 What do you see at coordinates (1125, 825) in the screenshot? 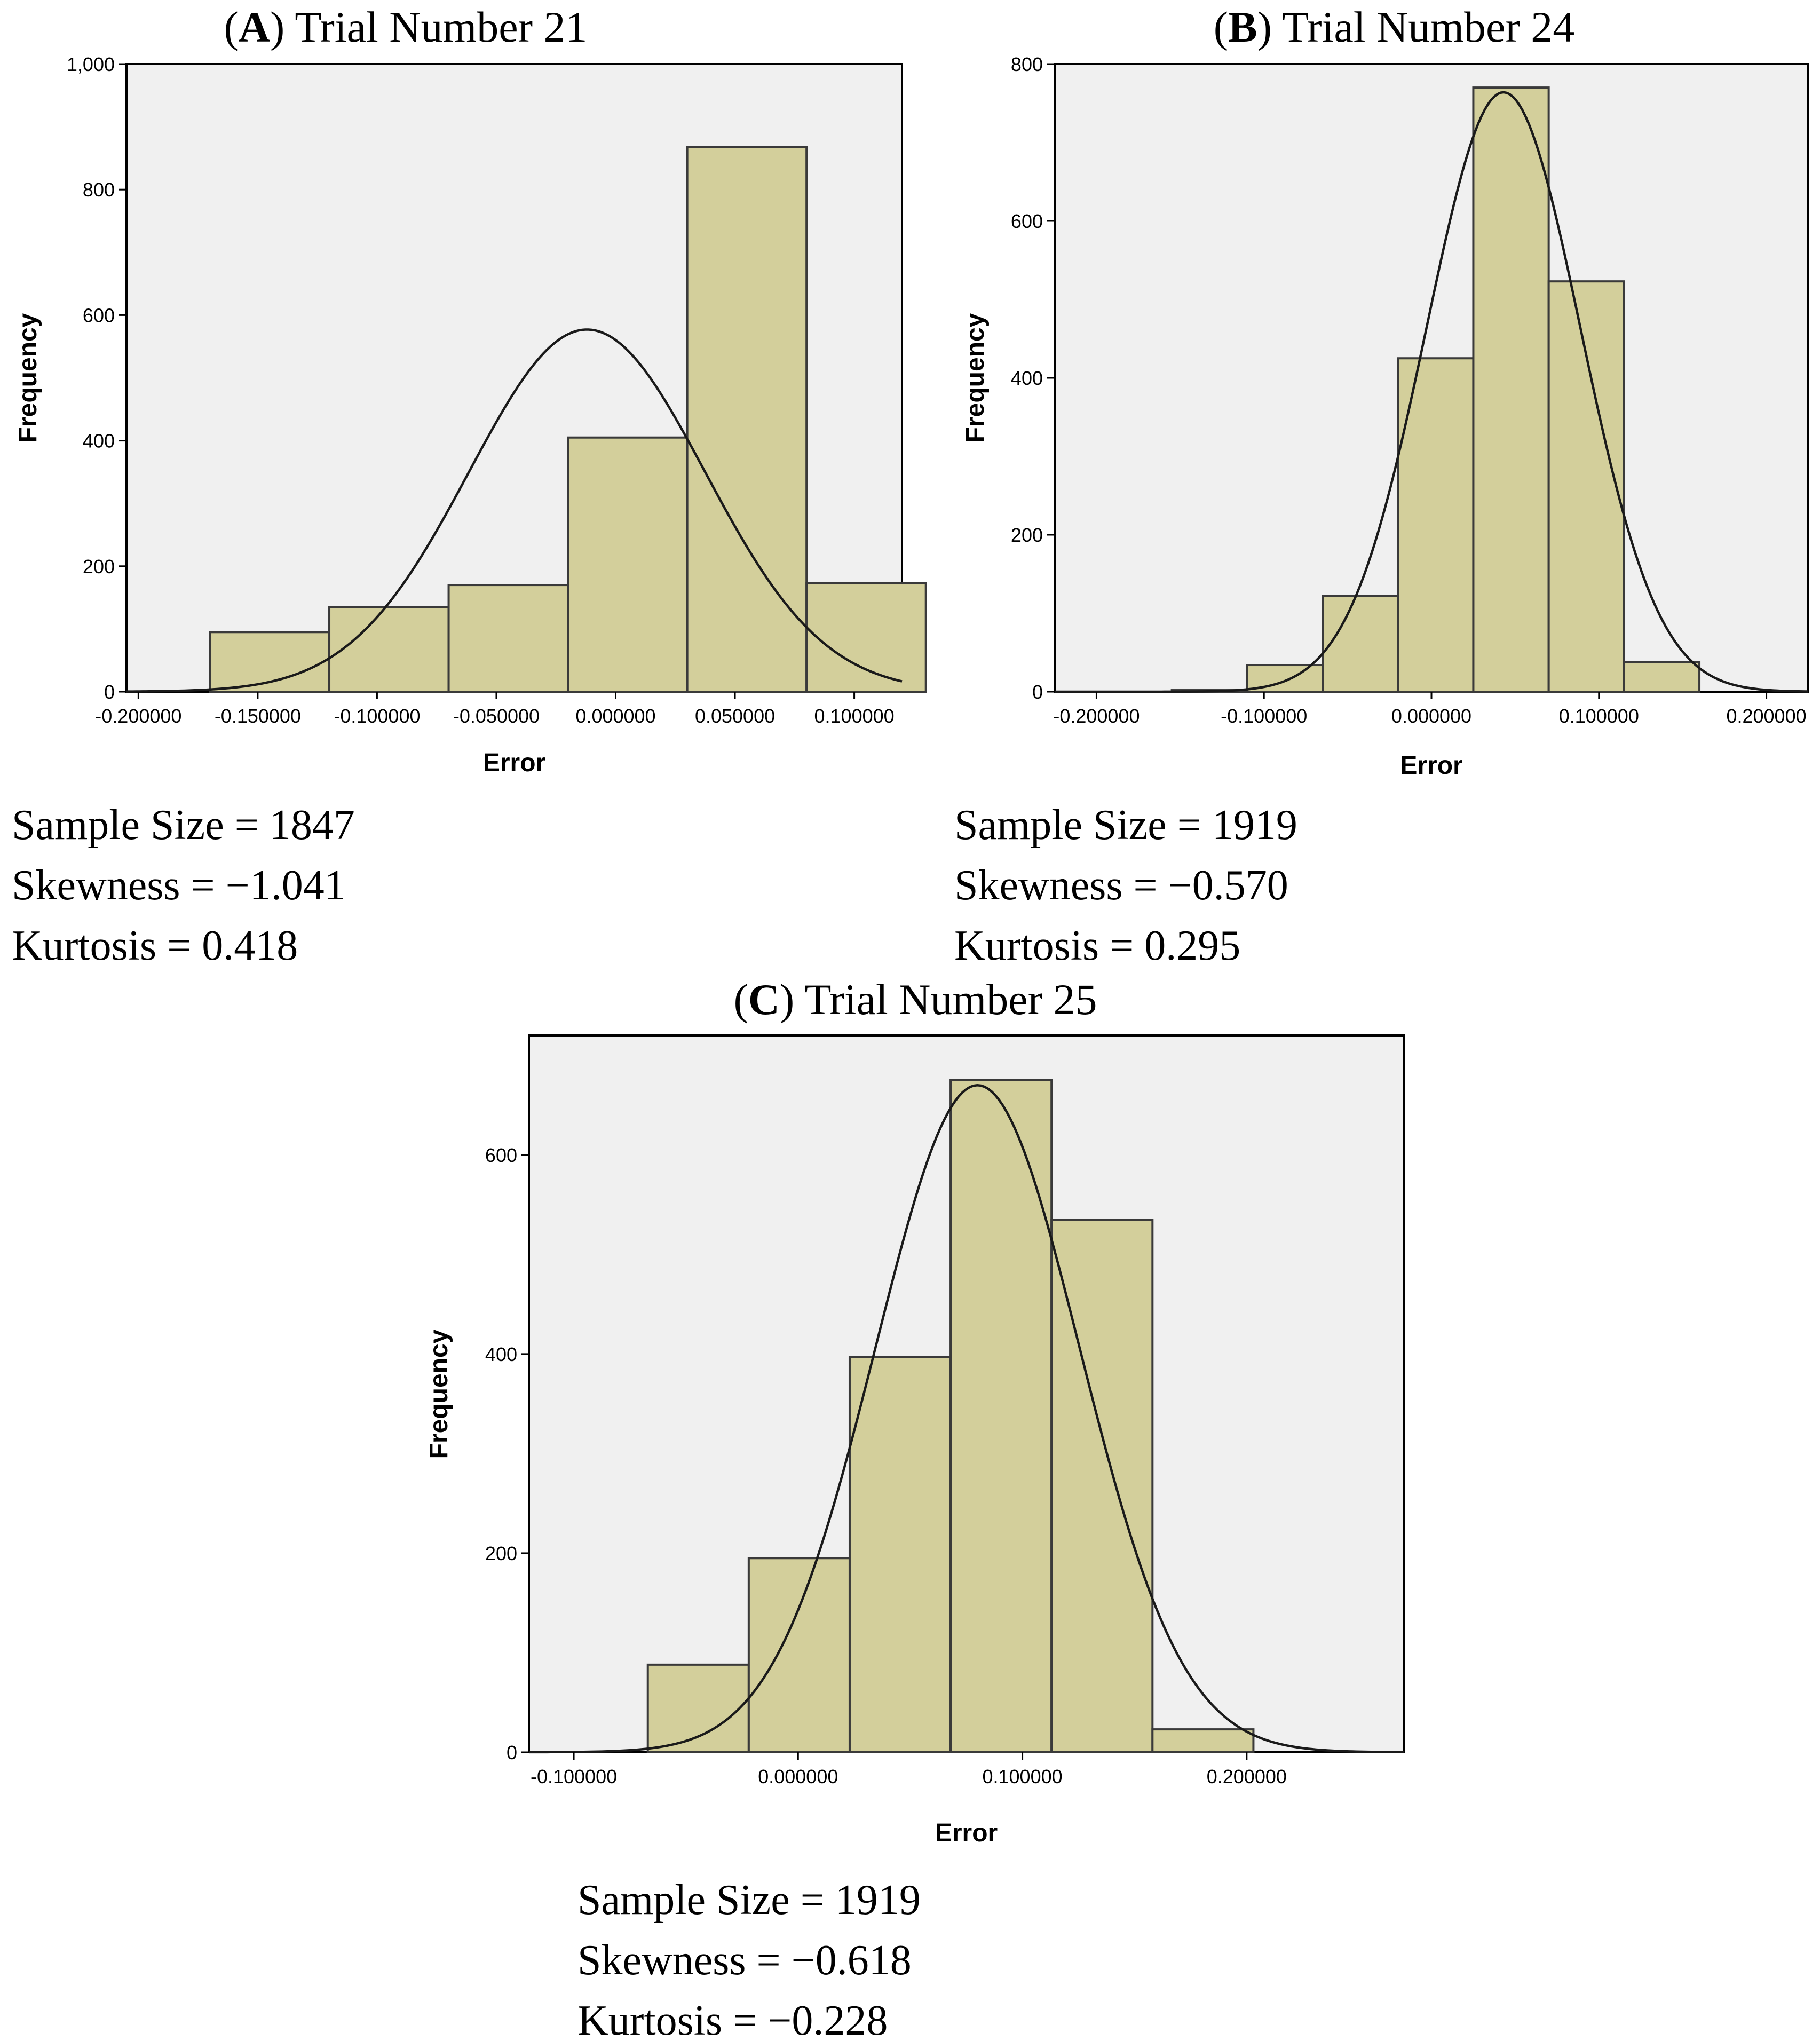
I see `panel-b-sample-size: Sample Size = 1919` at bounding box center [1125, 825].